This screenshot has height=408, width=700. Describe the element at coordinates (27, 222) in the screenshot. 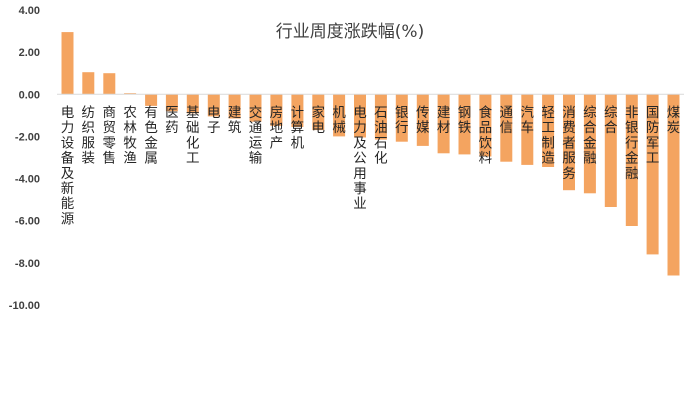

I see `y-tick-label: -6.00` at that location.